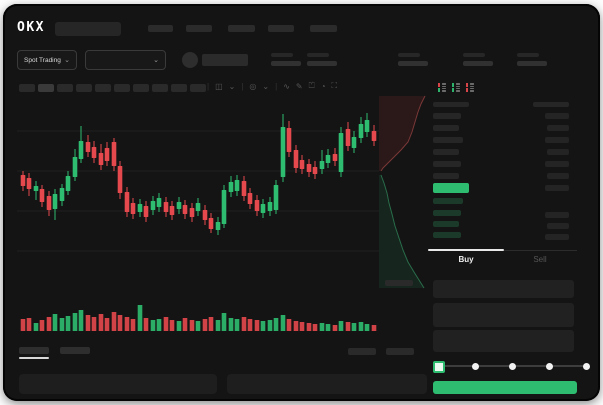 The image size is (603, 405). What do you see at coordinates (401, 231) in the screenshot?
I see `depth-bids-area` at bounding box center [401, 231].